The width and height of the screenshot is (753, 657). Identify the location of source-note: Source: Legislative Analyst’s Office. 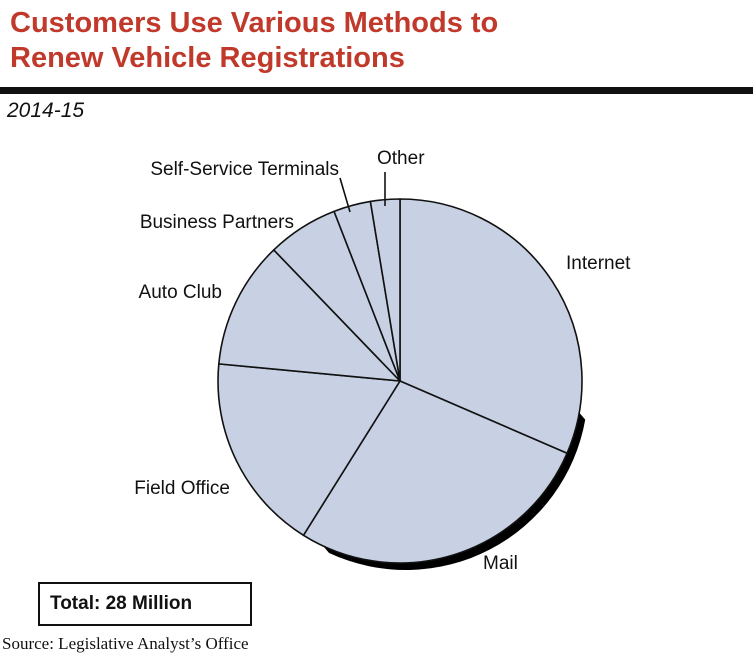
(125, 643).